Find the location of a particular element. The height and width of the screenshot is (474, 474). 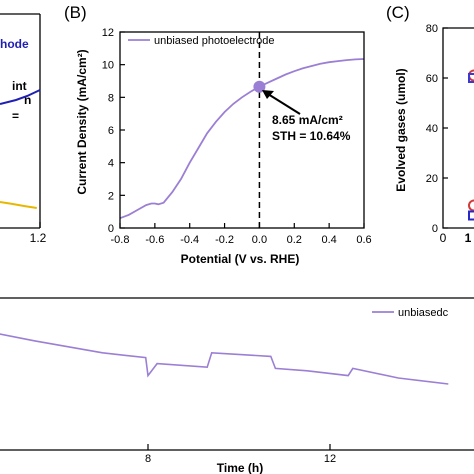

panel-c-label: (C) is located at coordinates (398, 12).